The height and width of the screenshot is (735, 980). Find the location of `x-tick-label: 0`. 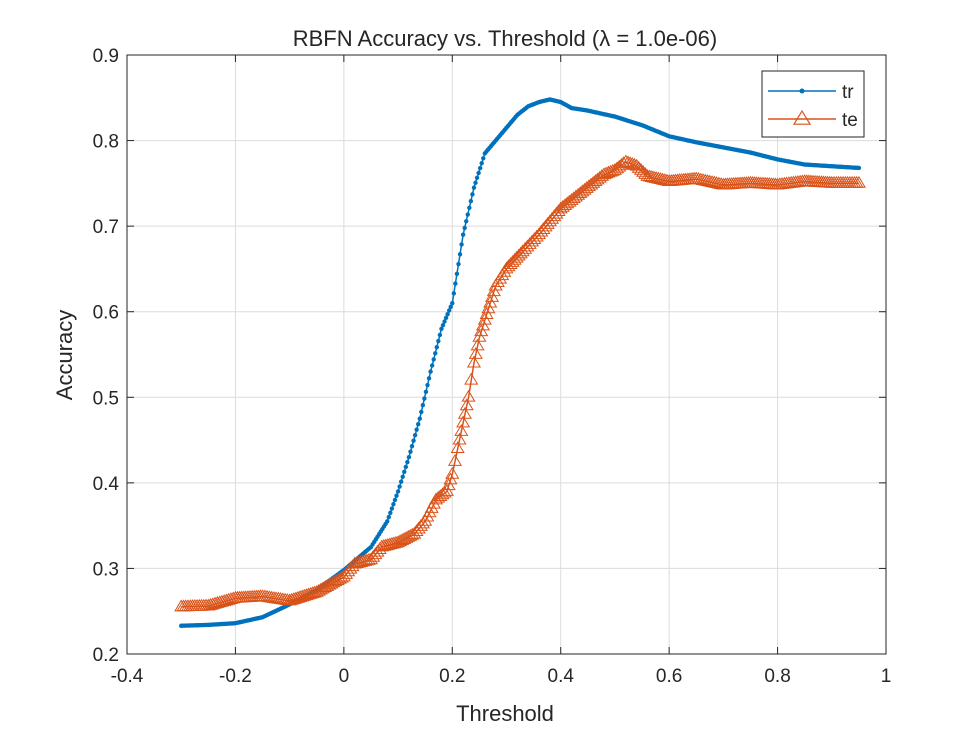

x-tick-label: 0 is located at coordinates (344, 676).